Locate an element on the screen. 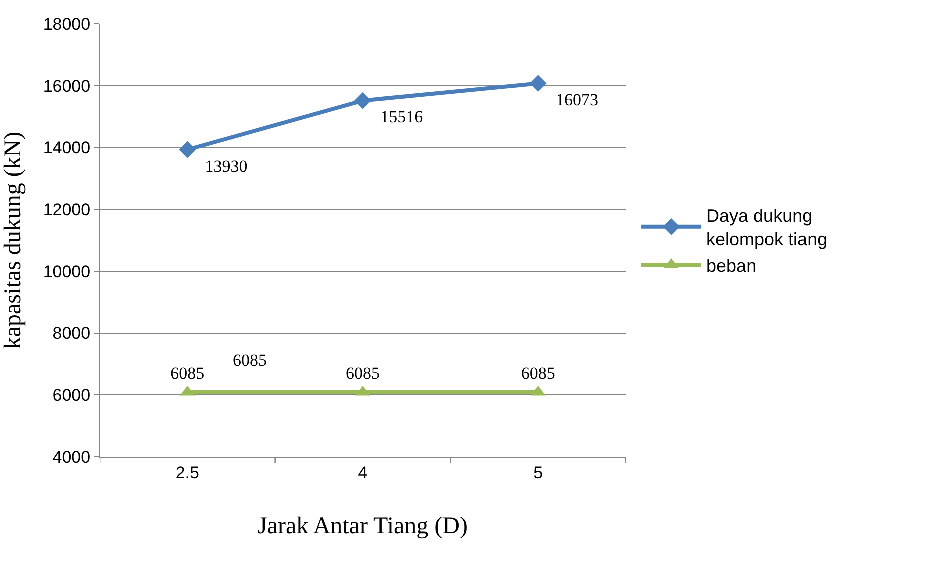 Image resolution: width=936 pixels, height=564 pixels. y-tick-label: 18000 is located at coordinates (67, 24).